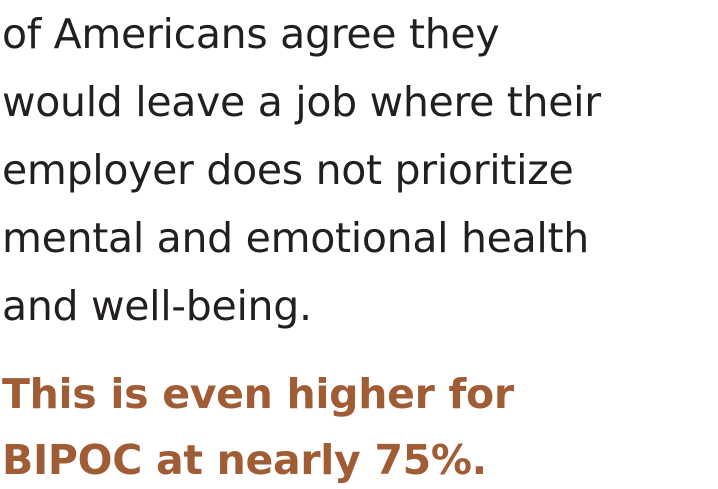 This screenshot has height=489, width=718. I want to click on highlight-line: This is even higher for, so click(258, 394).